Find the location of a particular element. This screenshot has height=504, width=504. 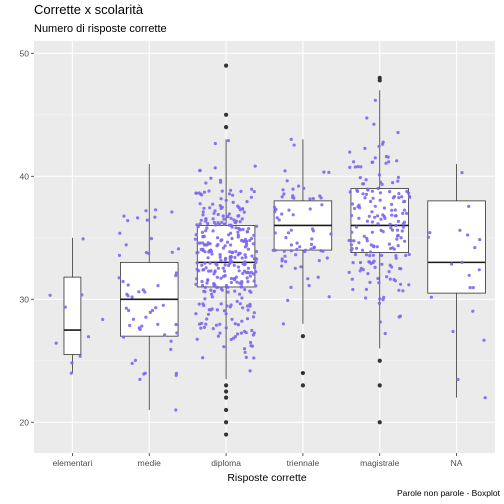

x-tick-label: medie is located at coordinates (149, 463).